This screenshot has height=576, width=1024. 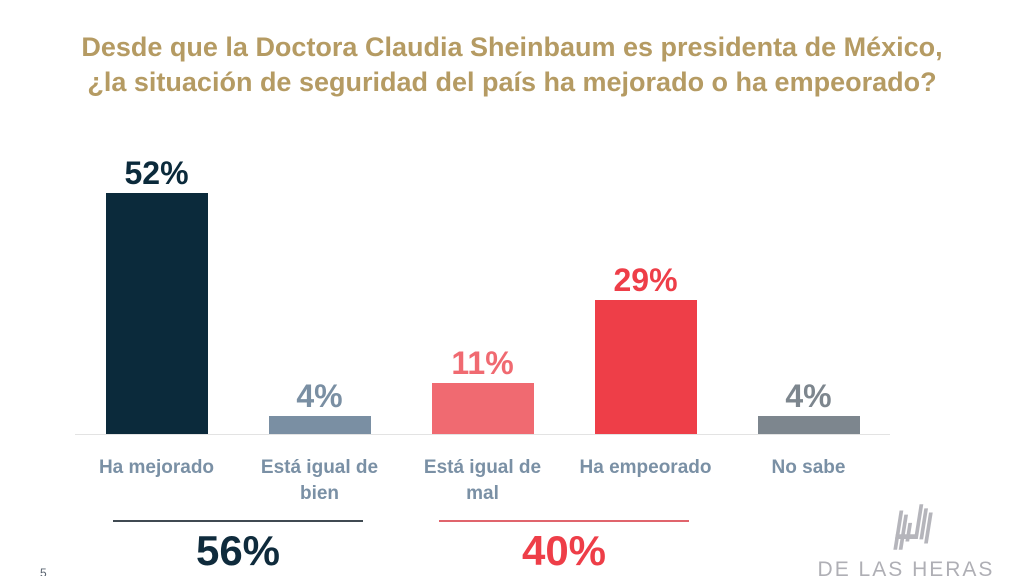 What do you see at coordinates (482, 548) in the screenshot?
I see `chart-group-summaries: 56% 40%` at bounding box center [482, 548].